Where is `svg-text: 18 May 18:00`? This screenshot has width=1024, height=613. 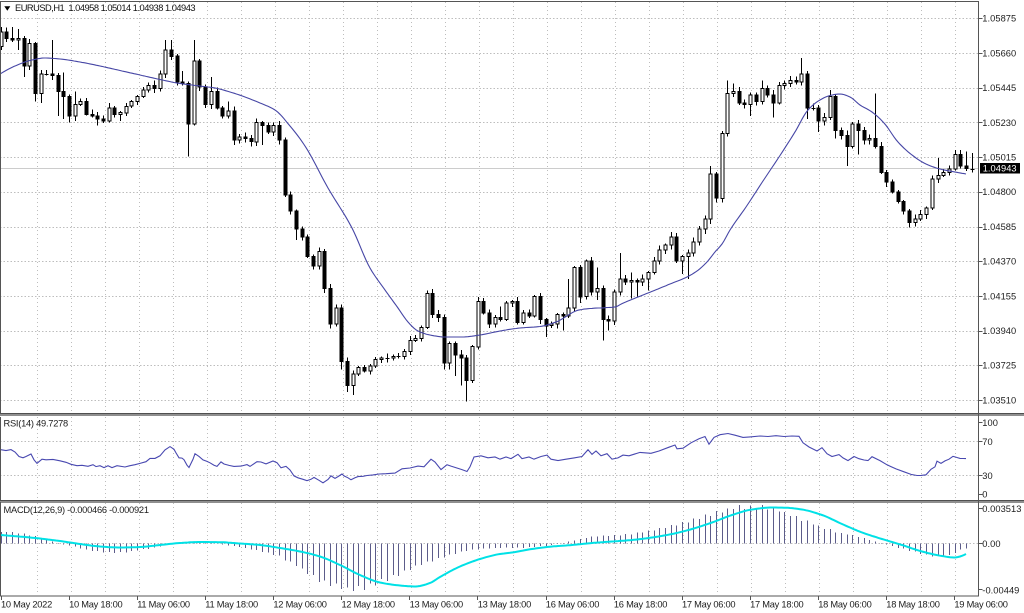
svg-text: 18 May 18:00 is located at coordinates (912, 605).